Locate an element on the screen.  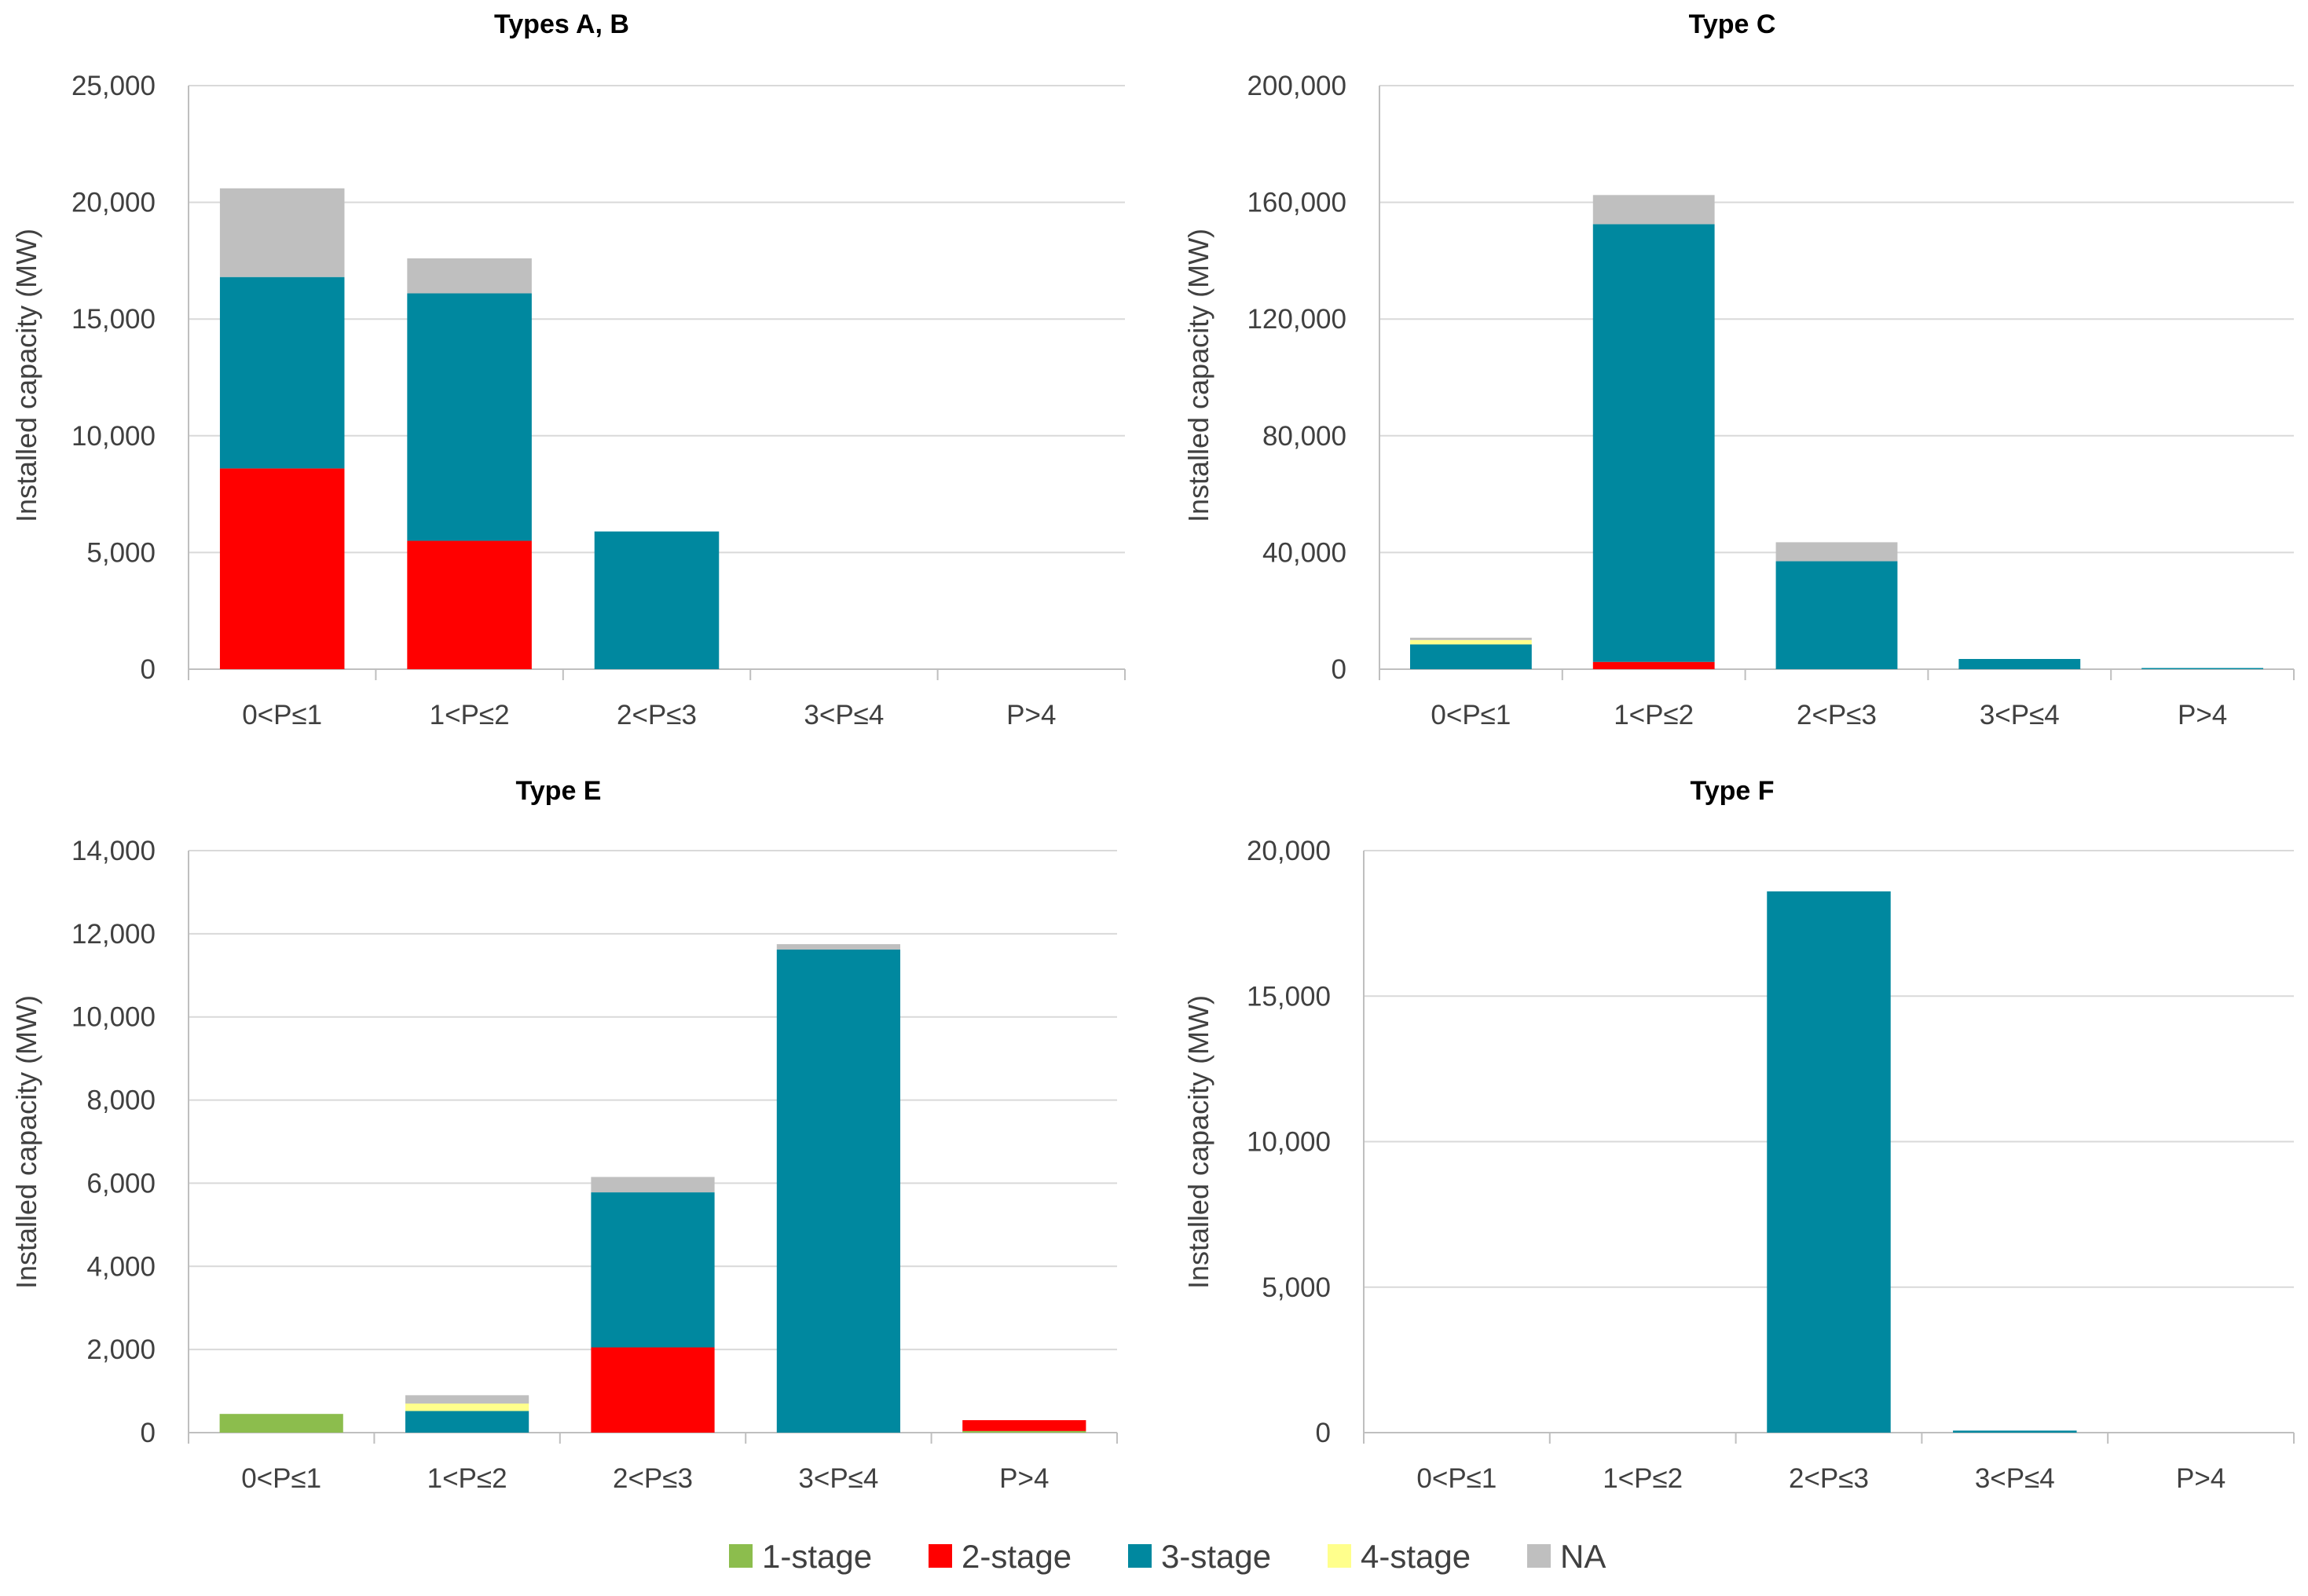
legend-swatch-3-stage is located at coordinates (1140, 1556).